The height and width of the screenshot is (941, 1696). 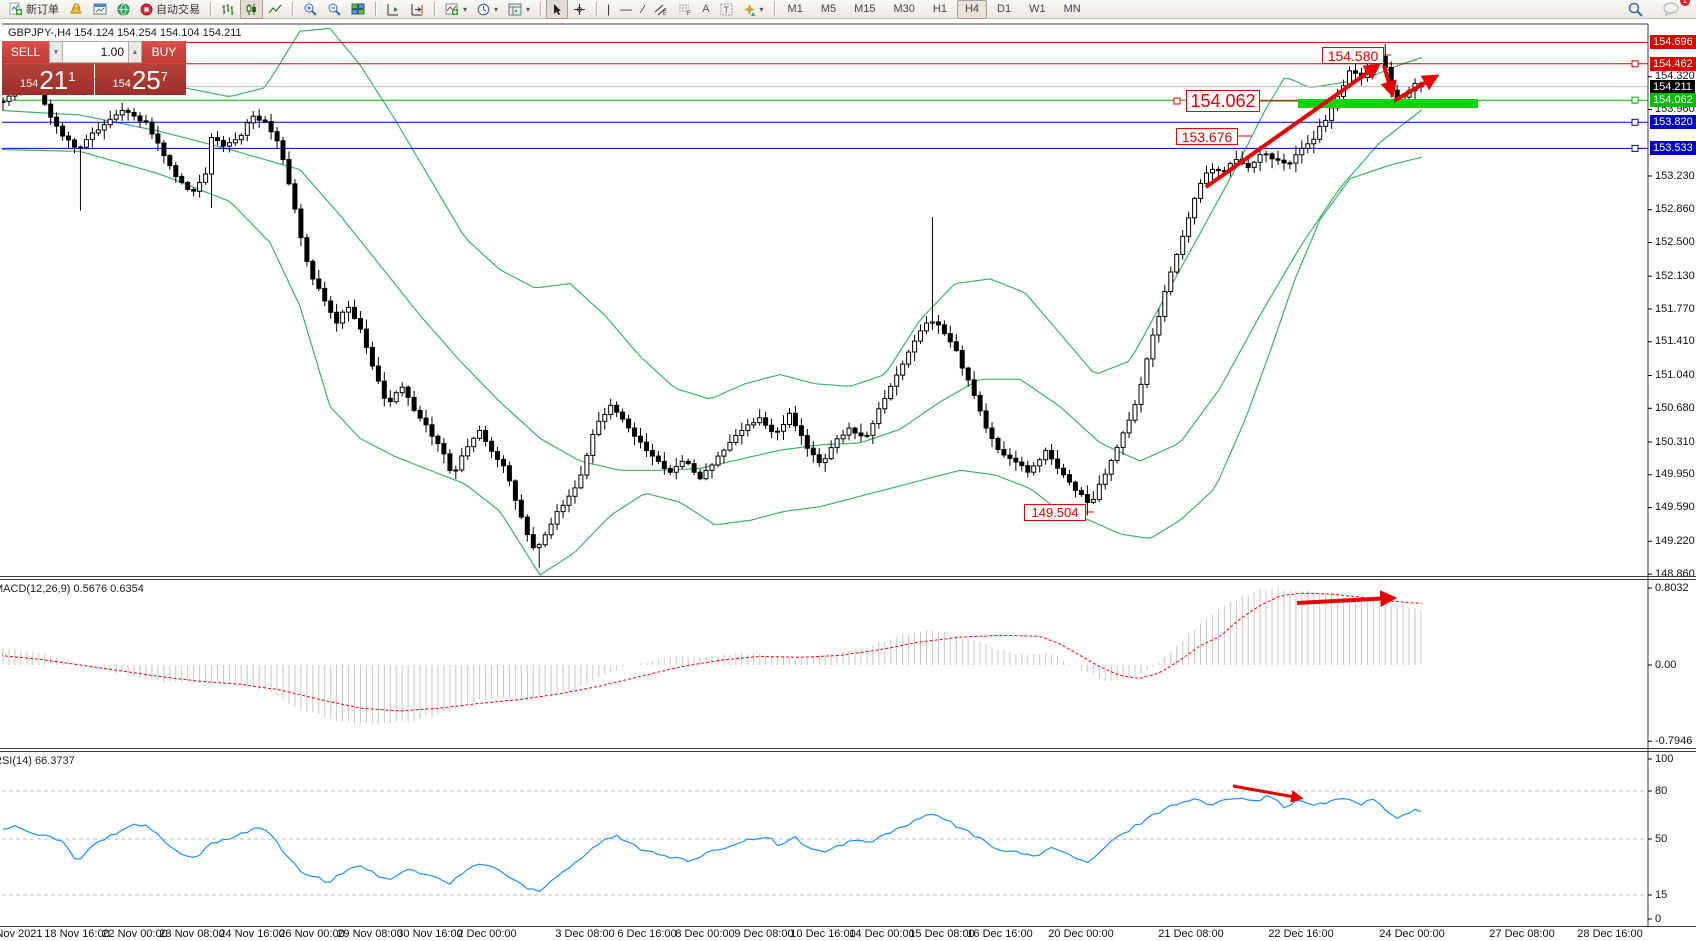 What do you see at coordinates (140, 79) in the screenshot?
I see `ask-price-panel: 154 25 7` at bounding box center [140, 79].